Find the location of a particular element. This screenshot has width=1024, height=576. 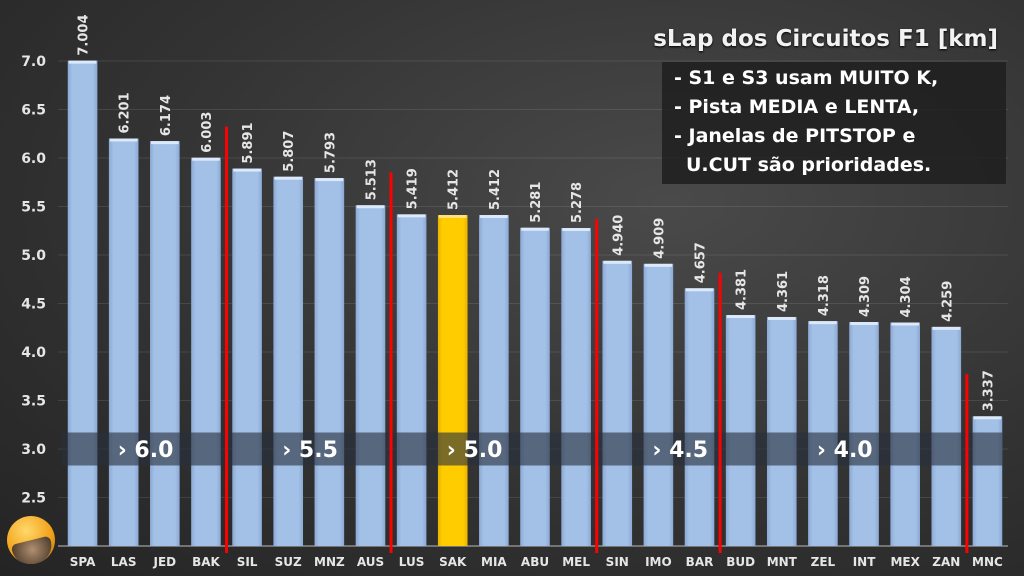

value-label: 5.278 is located at coordinates (577, 202).